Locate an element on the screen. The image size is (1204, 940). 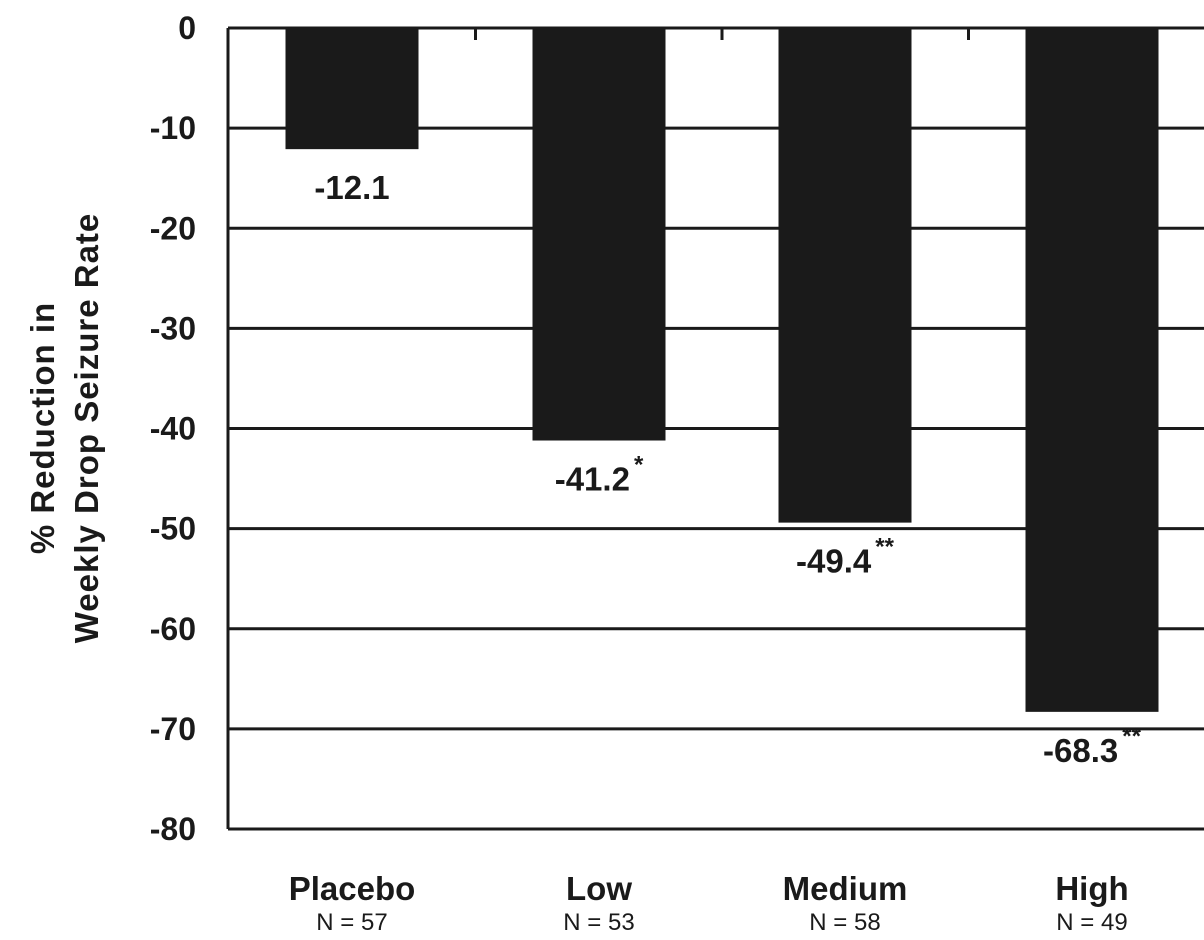
x-category-label: Placebo is located at coordinates (352, 888).